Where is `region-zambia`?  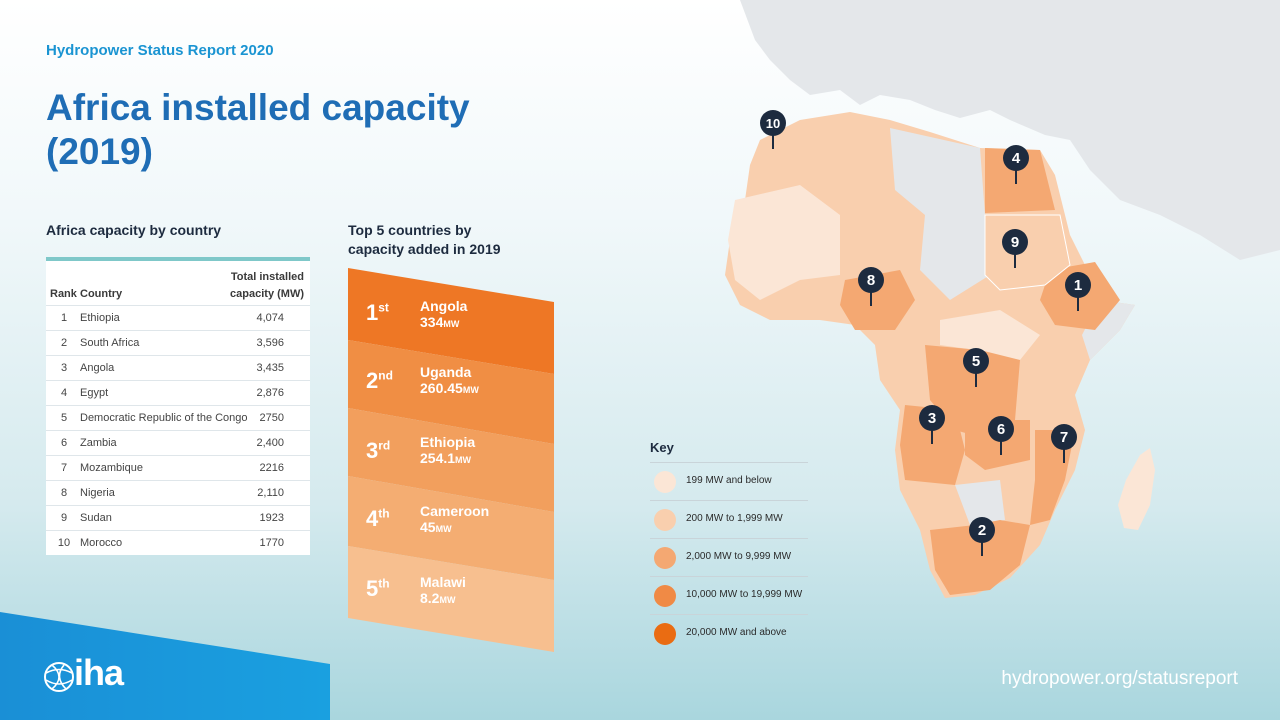
region-zambia is located at coordinates (997, 445).